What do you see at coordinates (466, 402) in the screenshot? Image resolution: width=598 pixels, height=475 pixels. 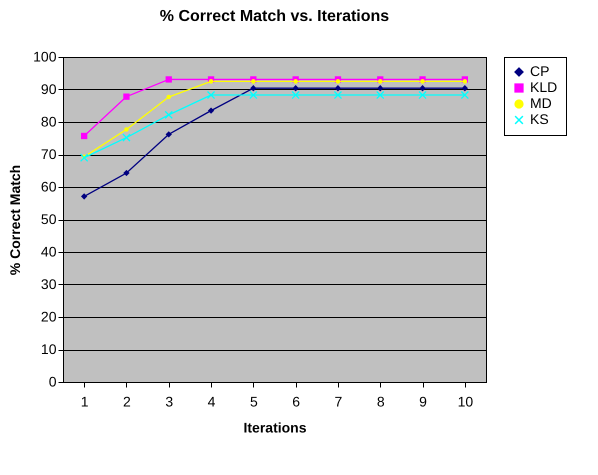 I see `x-tick-label: 10` at bounding box center [466, 402].